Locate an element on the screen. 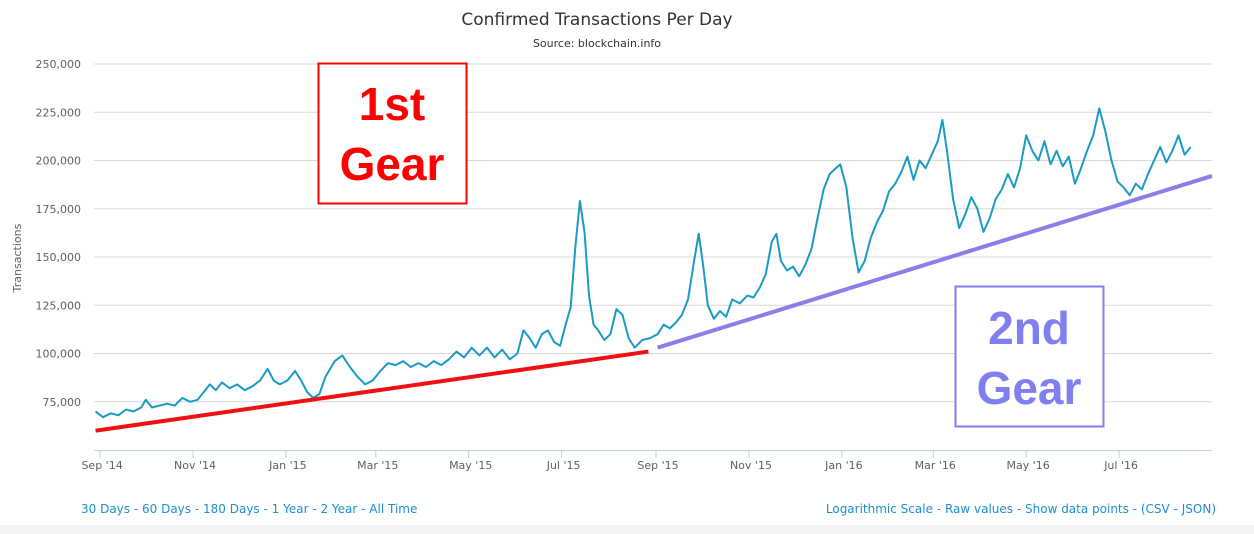  first-gear-annotation: 1st Gear is located at coordinates (392, 133).